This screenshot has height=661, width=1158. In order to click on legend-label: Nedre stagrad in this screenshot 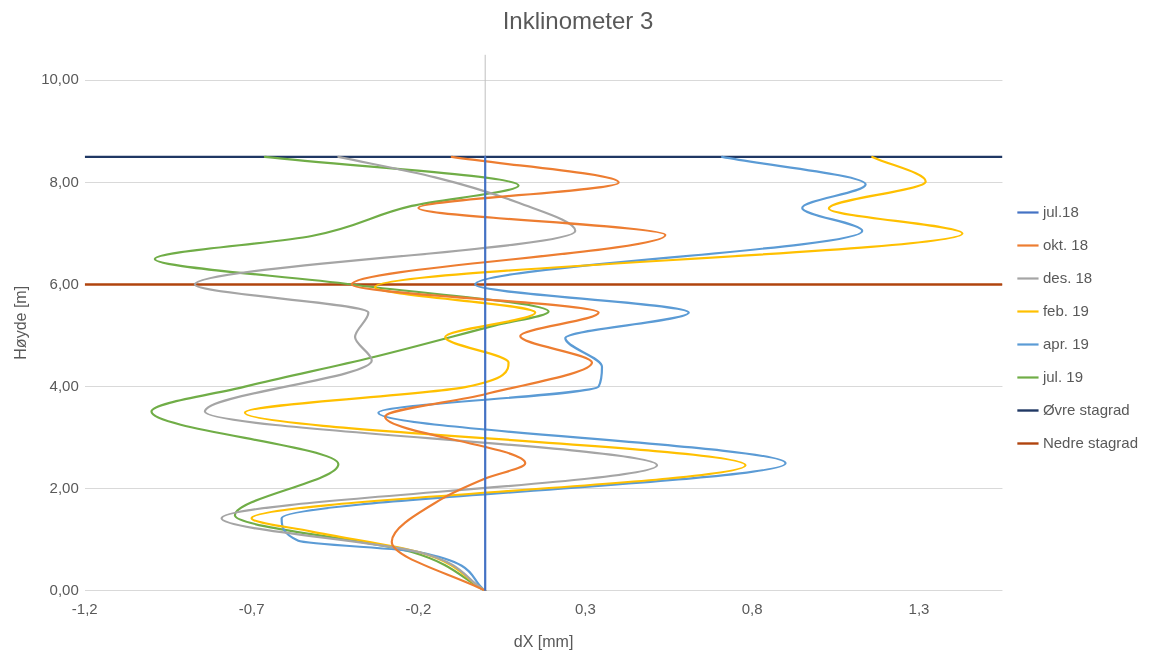, I will do `click(1090, 442)`.